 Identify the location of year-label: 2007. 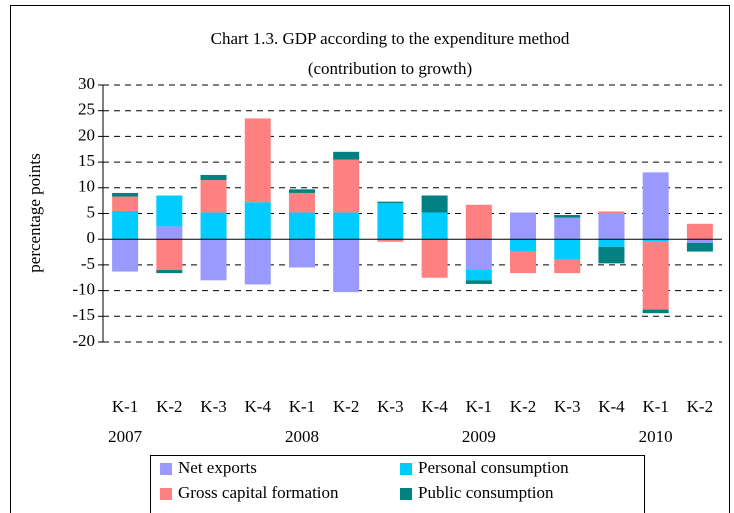
(125, 436).